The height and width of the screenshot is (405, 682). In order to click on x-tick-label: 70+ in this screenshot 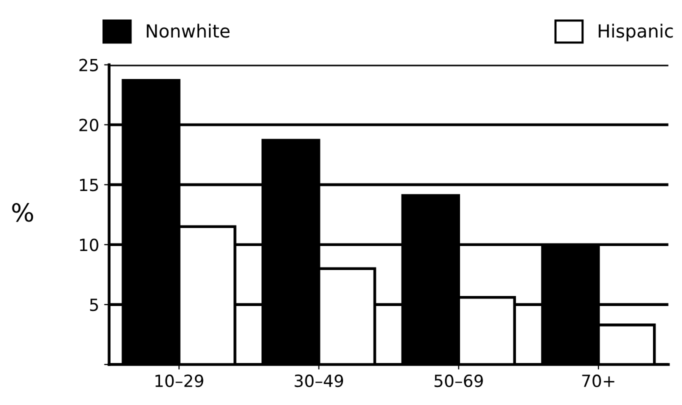, I will do `click(598, 381)`.